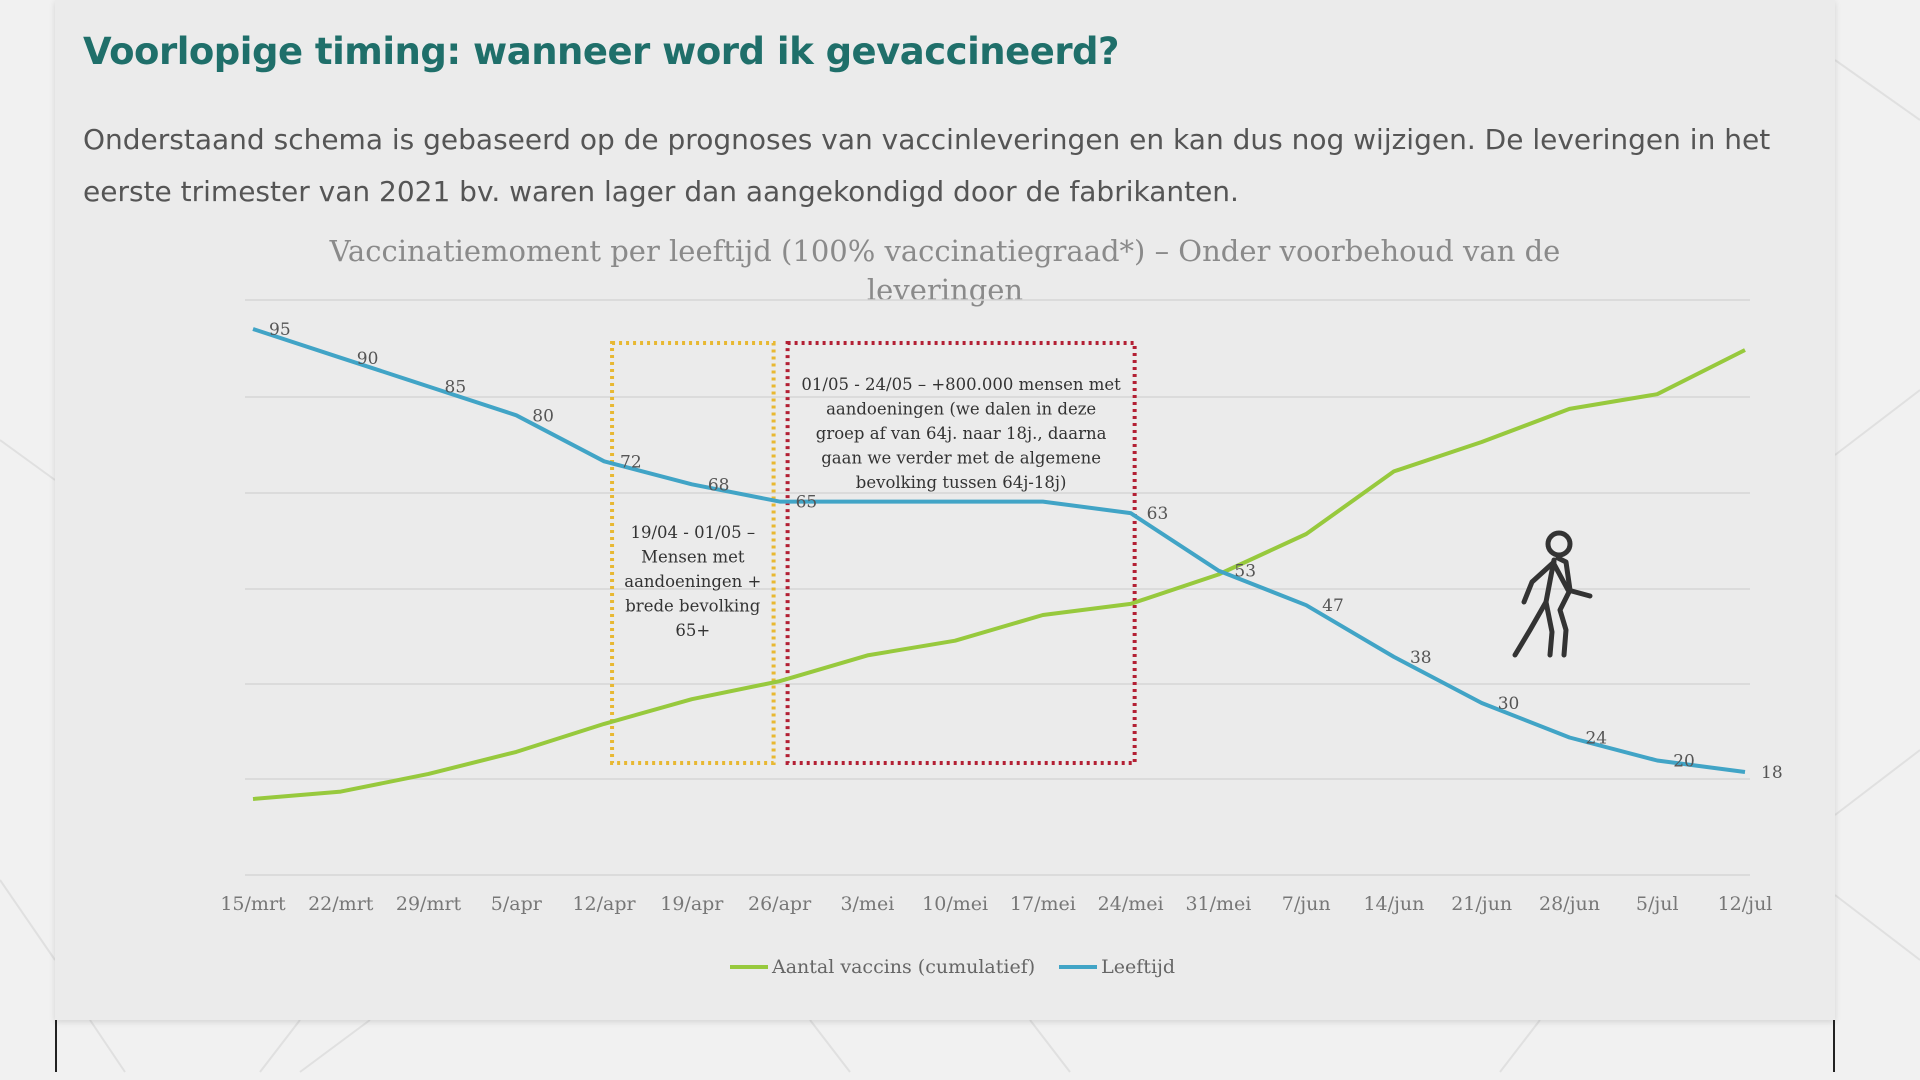  Describe the element at coordinates (1218, 904) in the screenshot. I see `x-tick-label: 31/mei` at that location.